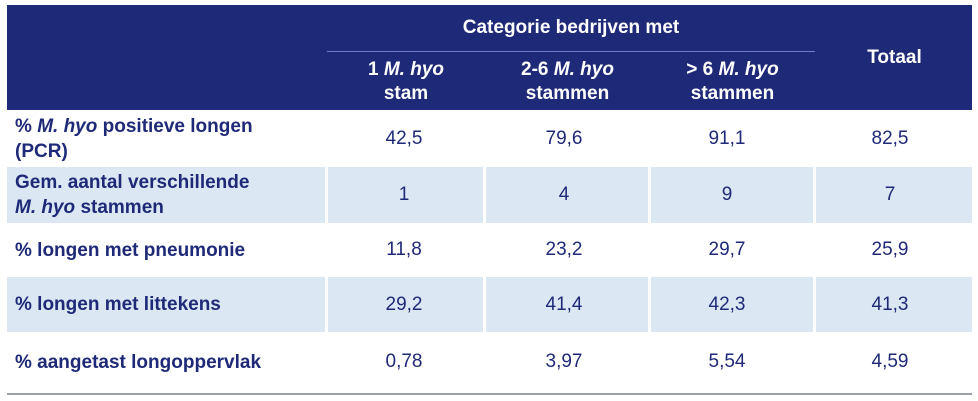 The width and height of the screenshot is (978, 401). Describe the element at coordinates (132, 195) in the screenshot. I see `row-label: Gem. aantal verschillende M. hyo stammen` at that location.